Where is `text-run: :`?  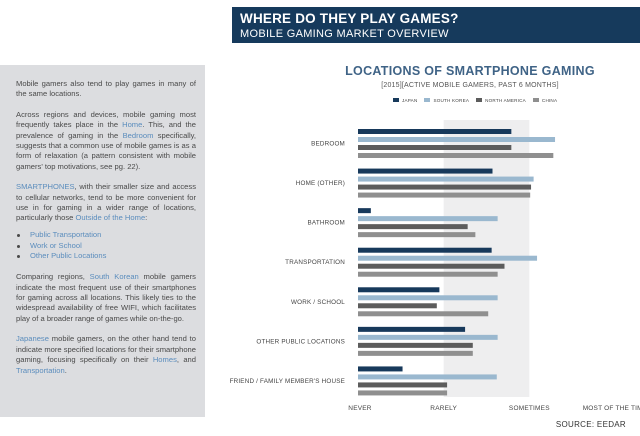
text-run: : is located at coordinates (146, 218).